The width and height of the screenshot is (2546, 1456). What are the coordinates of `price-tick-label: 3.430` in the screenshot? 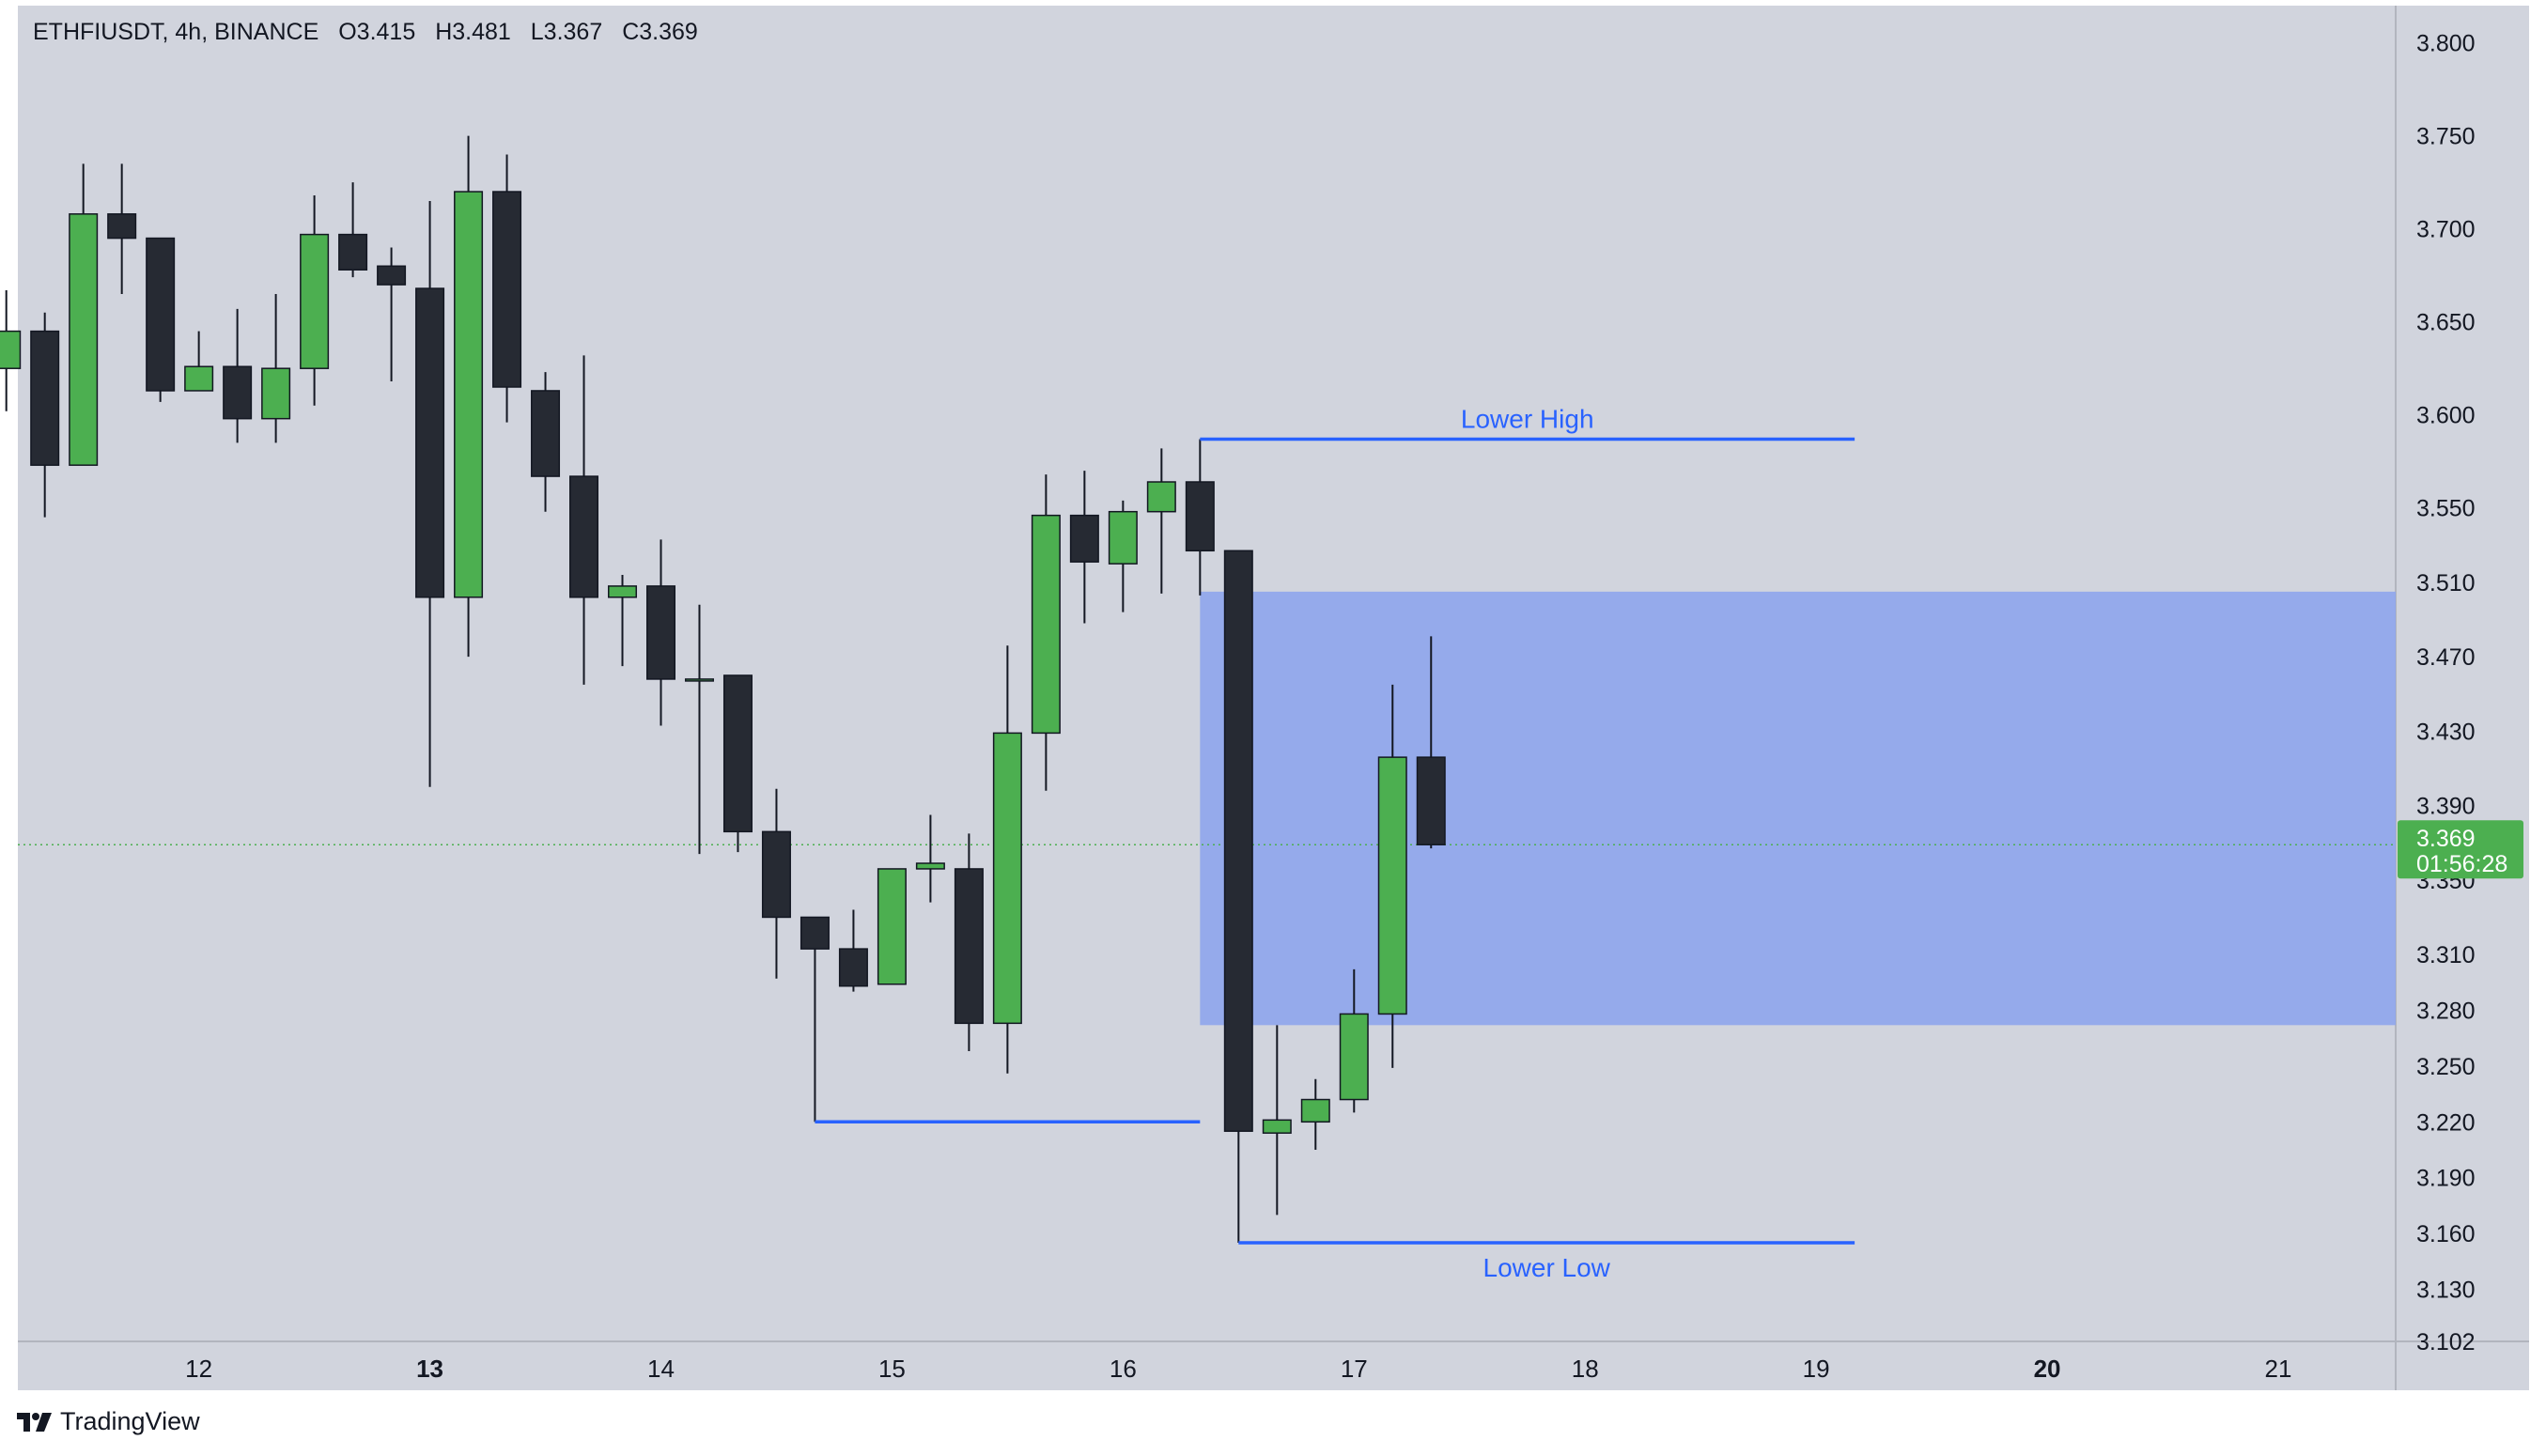 It's located at (2446, 732).